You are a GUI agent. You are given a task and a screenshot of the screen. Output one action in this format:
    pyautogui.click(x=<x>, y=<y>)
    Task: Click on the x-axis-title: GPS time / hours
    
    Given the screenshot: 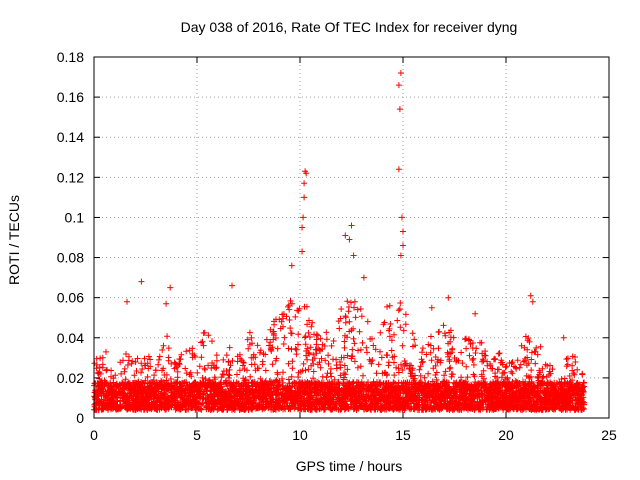 What is the action you would take?
    pyautogui.click(x=349, y=466)
    